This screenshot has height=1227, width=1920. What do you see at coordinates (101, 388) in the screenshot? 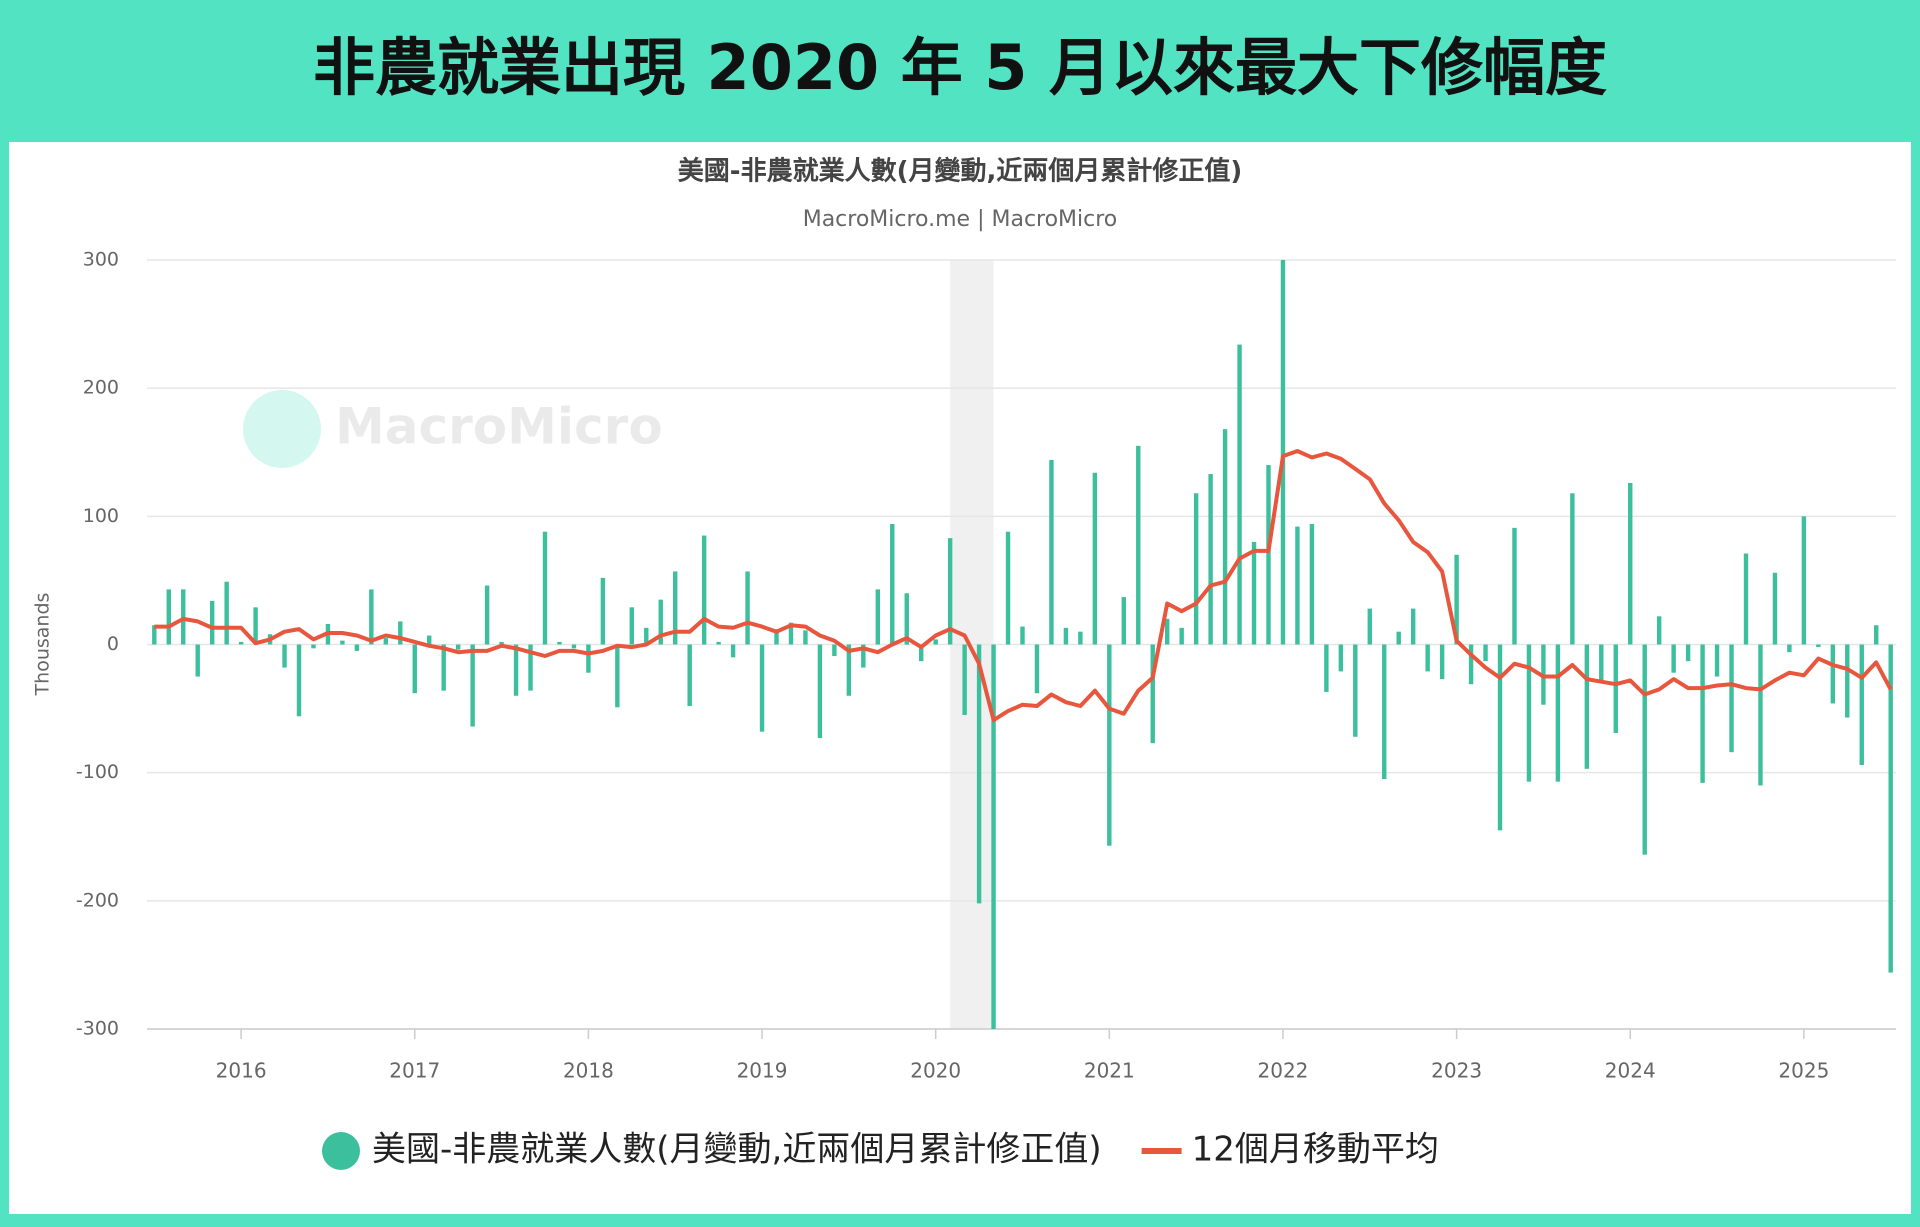
I see `y-tick-label: 200` at bounding box center [101, 388].